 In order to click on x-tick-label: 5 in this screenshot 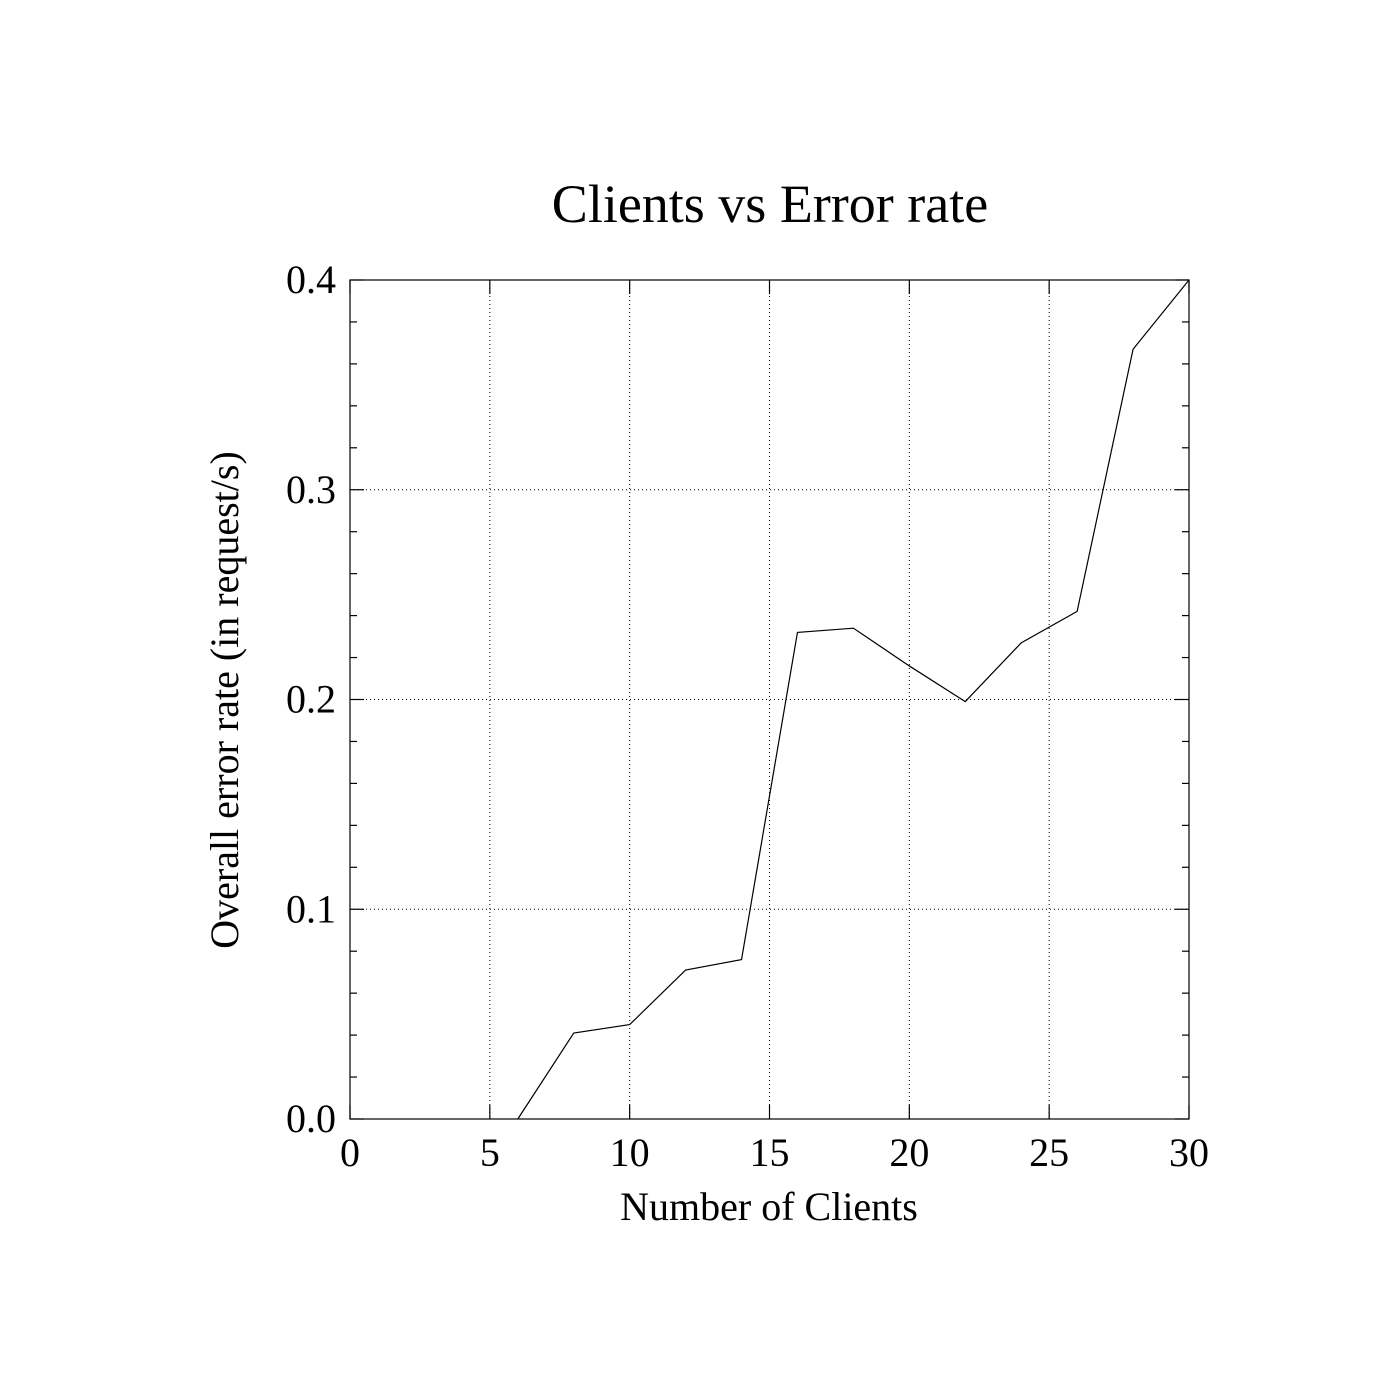, I will do `click(490, 1152)`.